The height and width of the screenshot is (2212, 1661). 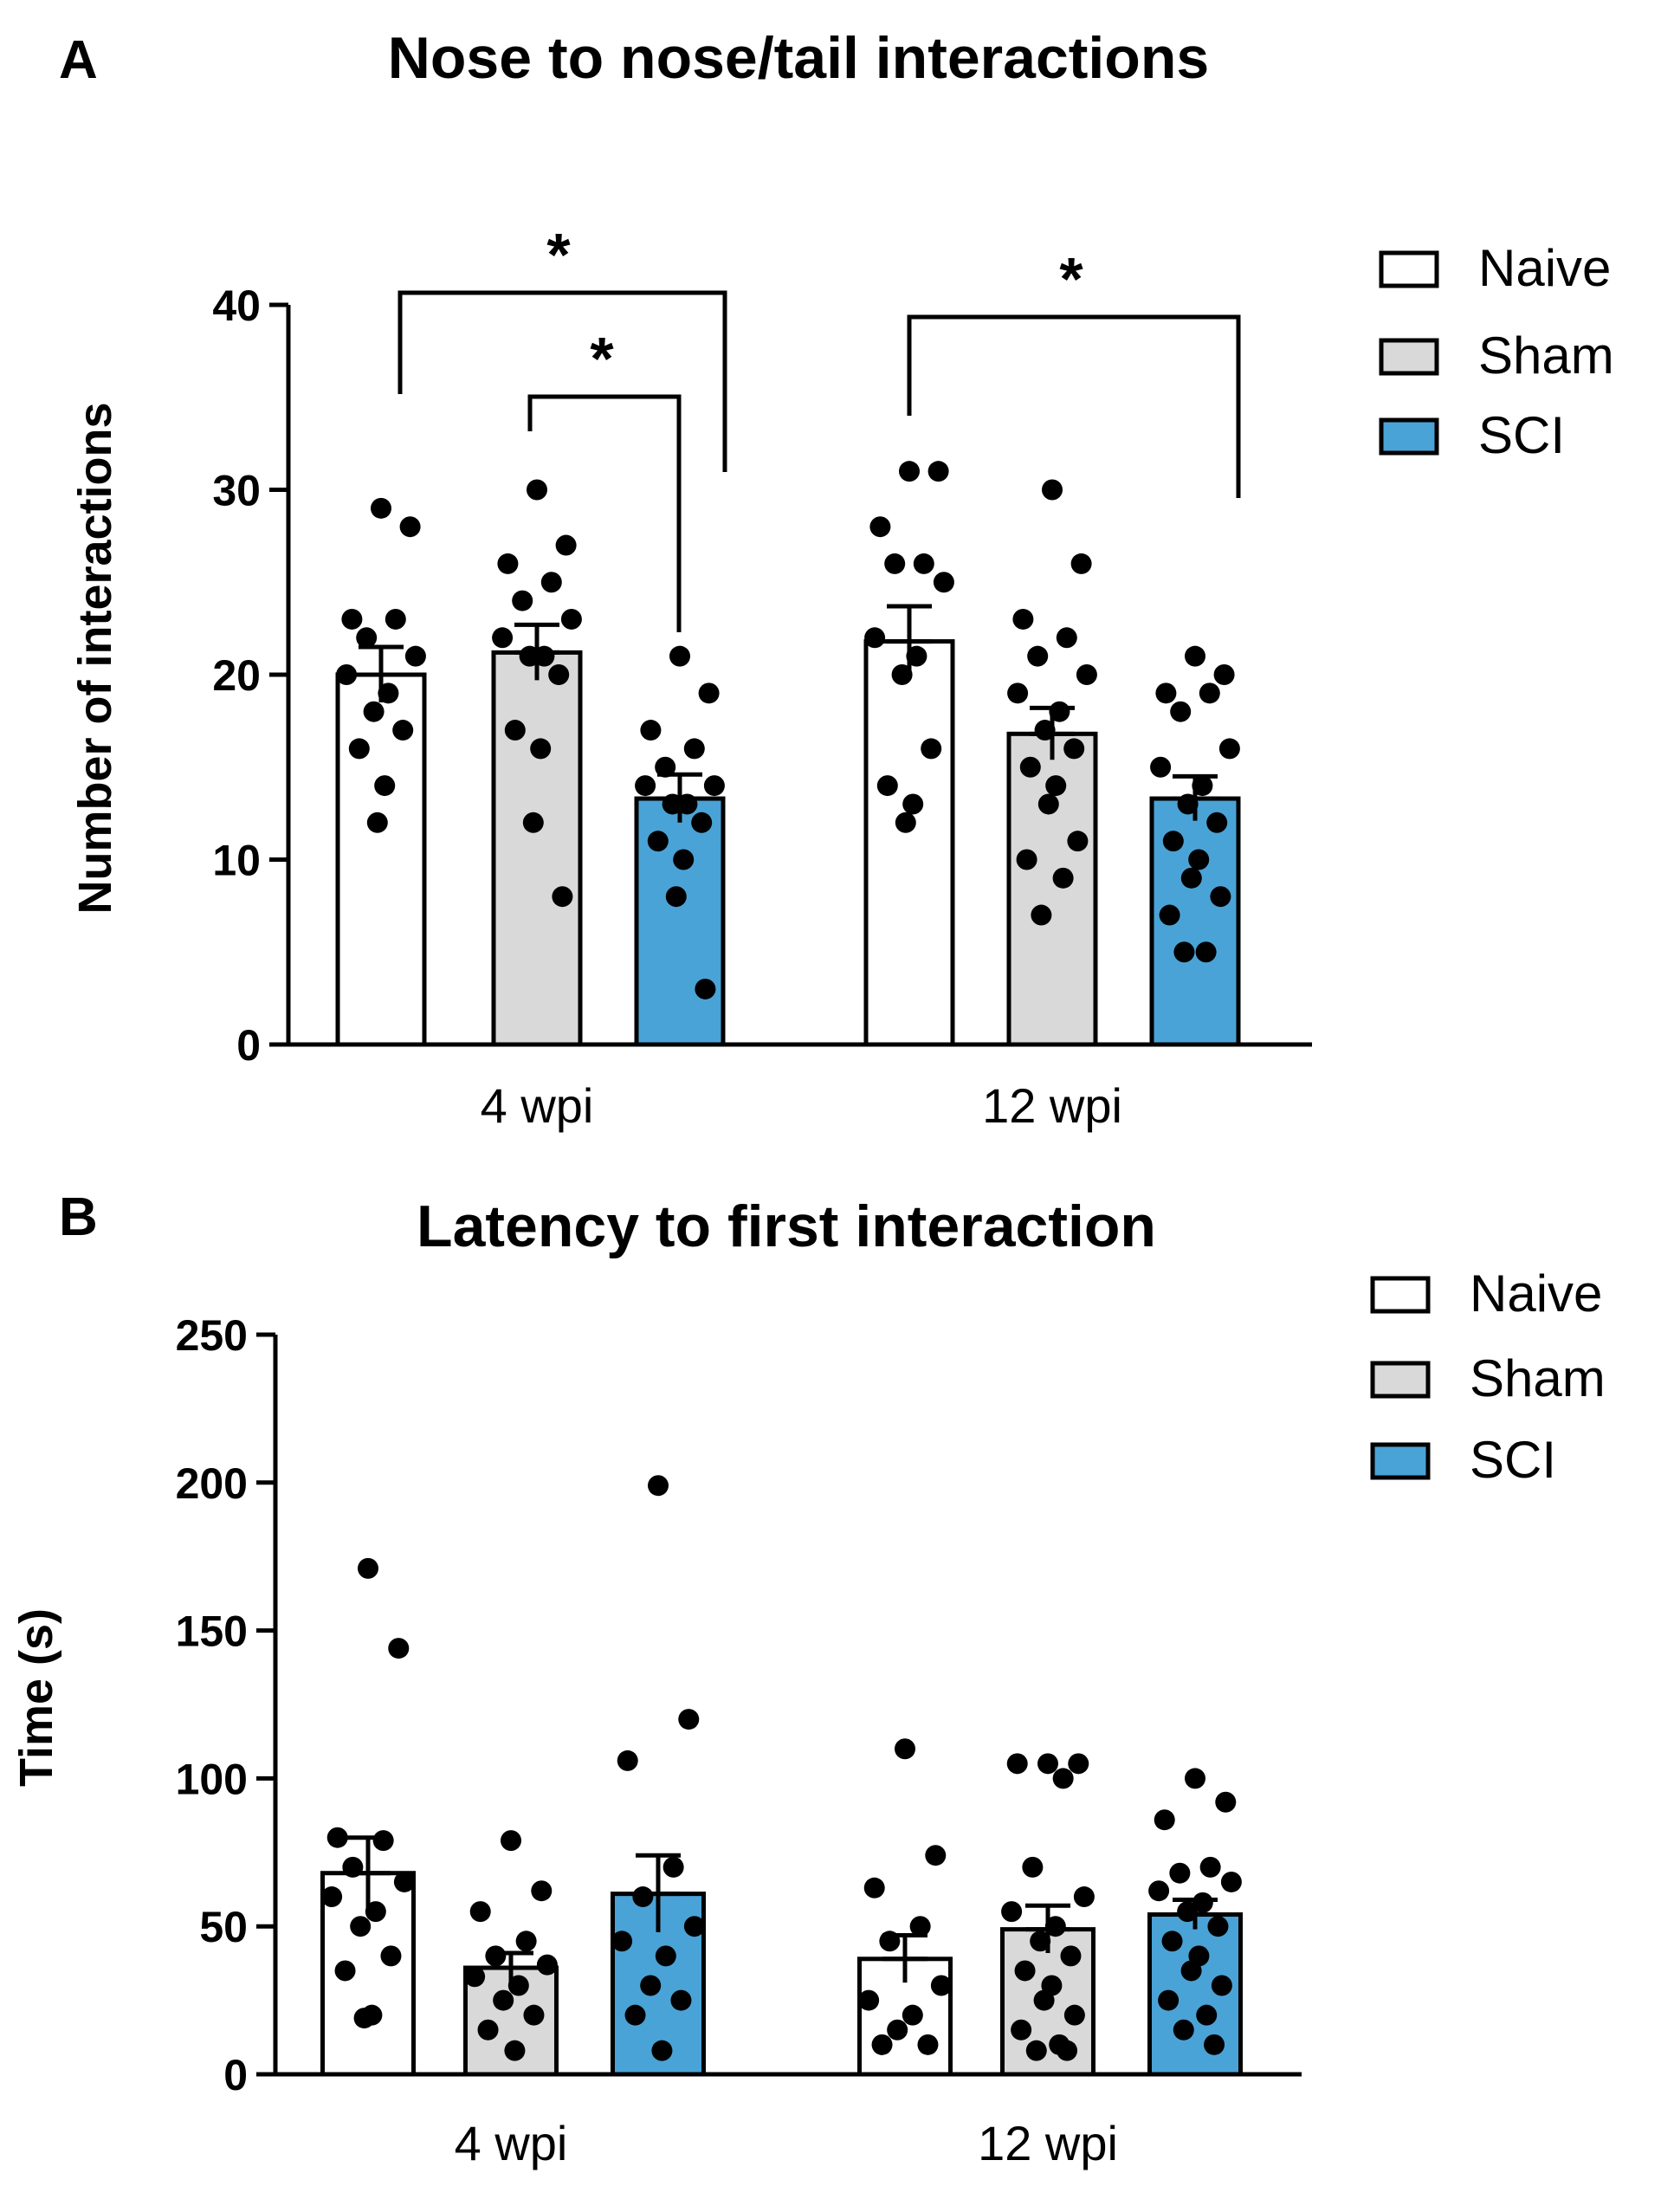 What do you see at coordinates (909, 843) in the screenshot?
I see `panel-a-12-wpi-naive-bar` at bounding box center [909, 843].